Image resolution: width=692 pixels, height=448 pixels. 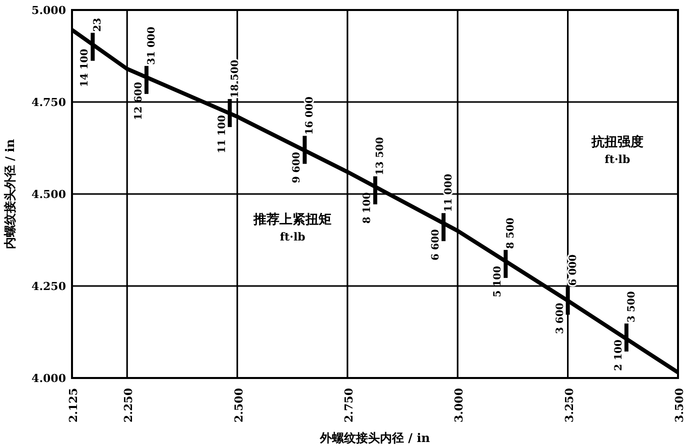 What do you see at coordinates (436, 244) in the screenshot?
I see `annotation: 6 600` at bounding box center [436, 244].